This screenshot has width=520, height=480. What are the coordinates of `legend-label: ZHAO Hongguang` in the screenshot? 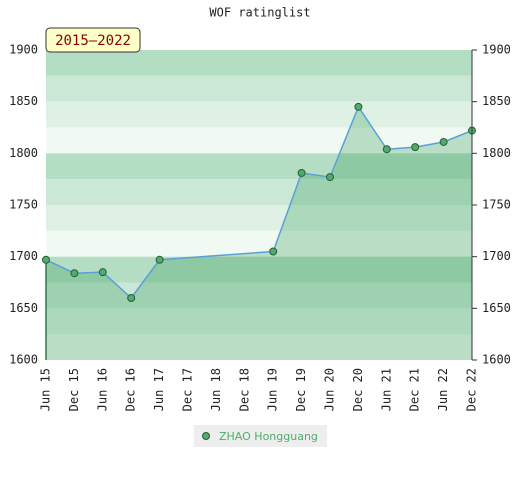 It's located at (268, 436).